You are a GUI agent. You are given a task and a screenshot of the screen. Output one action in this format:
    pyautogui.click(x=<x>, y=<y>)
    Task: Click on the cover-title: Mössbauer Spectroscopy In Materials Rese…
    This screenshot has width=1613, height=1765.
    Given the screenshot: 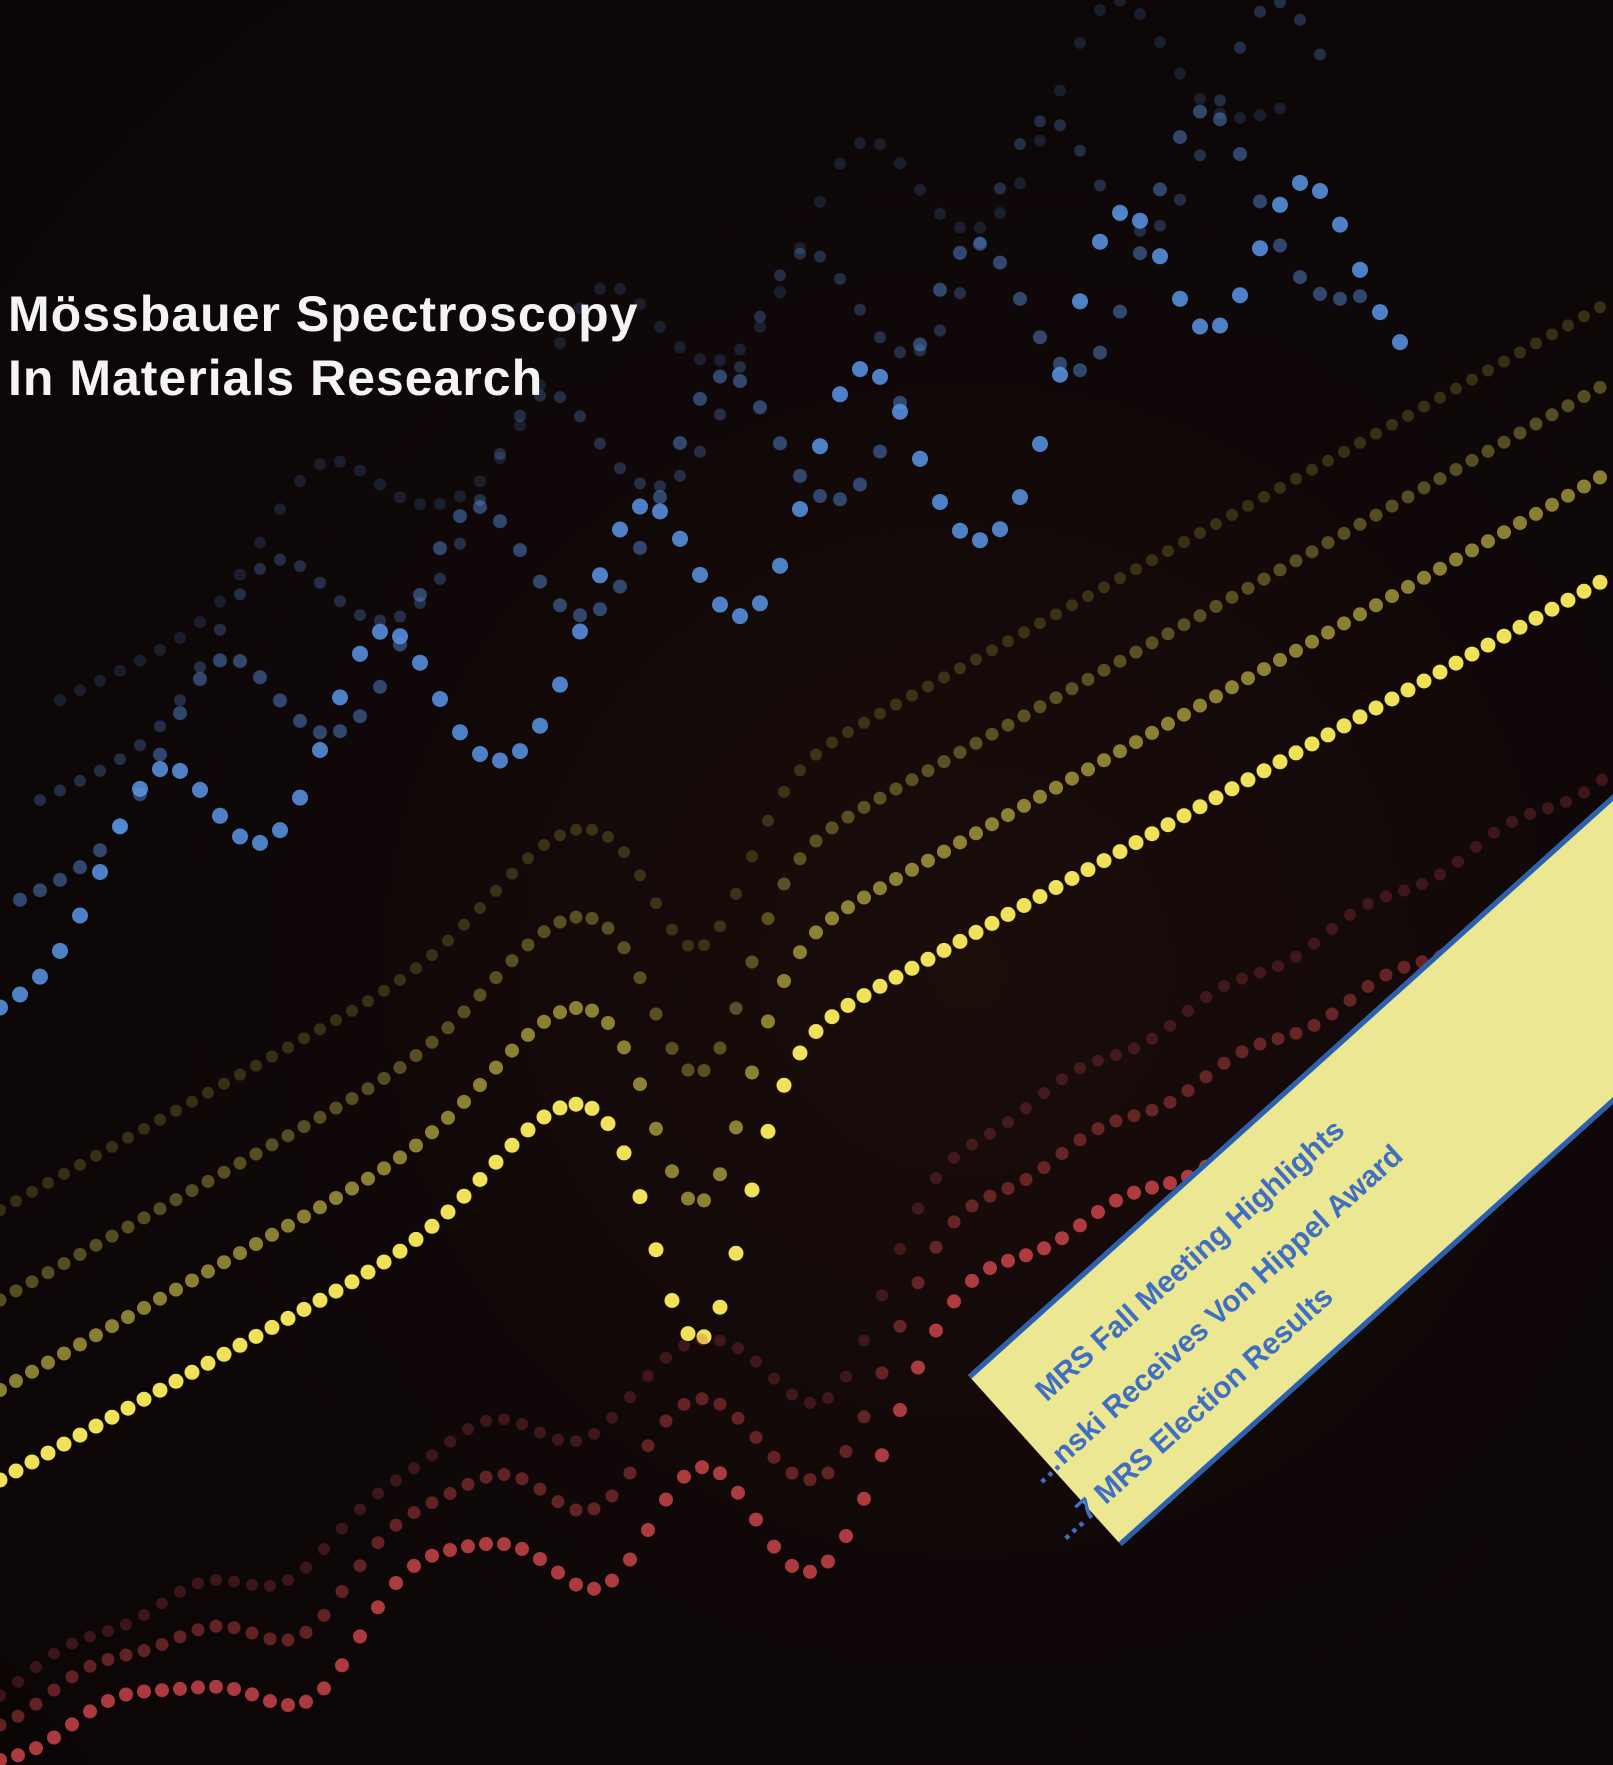 What is the action you would take?
    pyautogui.click(x=323, y=346)
    